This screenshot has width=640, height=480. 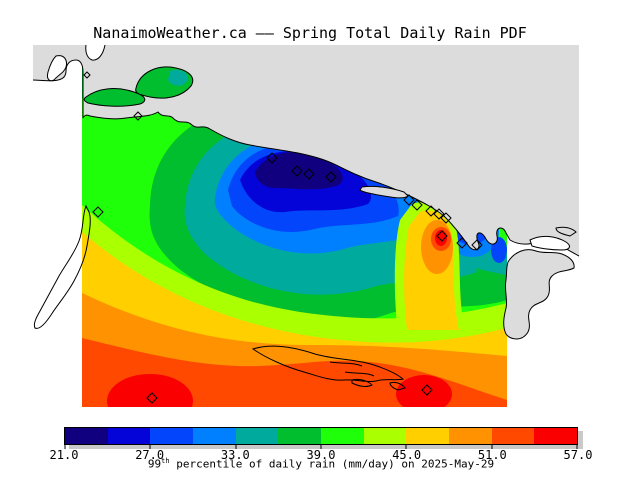 I want to click on colorbar-segments, so click(x=321, y=436).